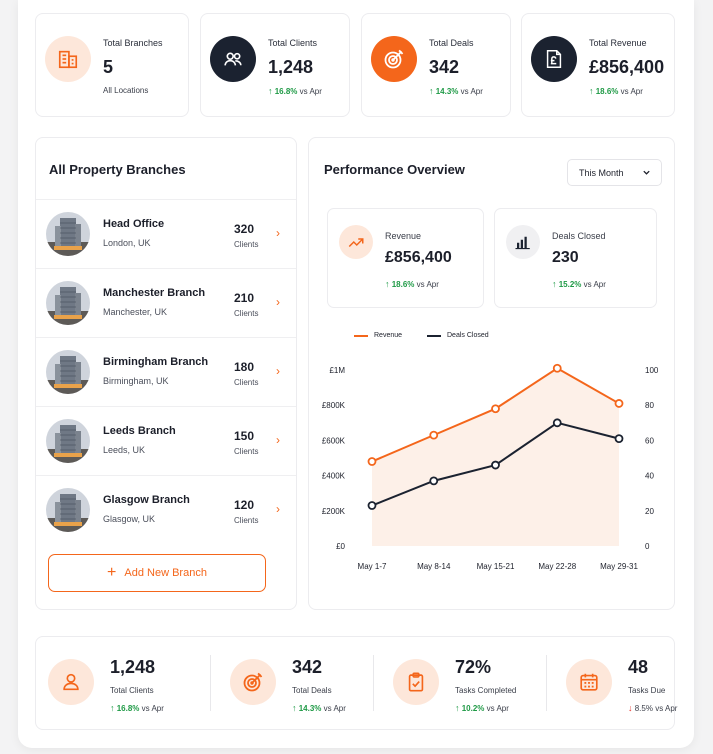  What do you see at coordinates (210, 683) in the screenshot?
I see `divider` at bounding box center [210, 683].